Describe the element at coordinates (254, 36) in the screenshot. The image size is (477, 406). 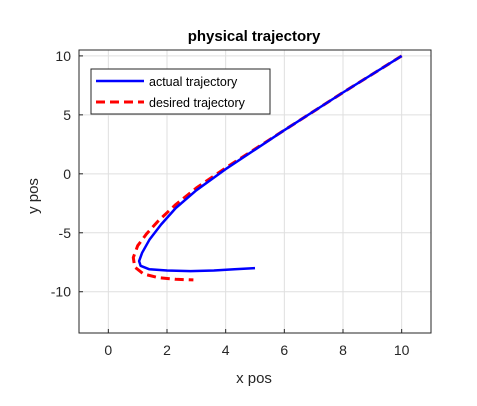
I see `chart-title: physical trajectory` at that location.